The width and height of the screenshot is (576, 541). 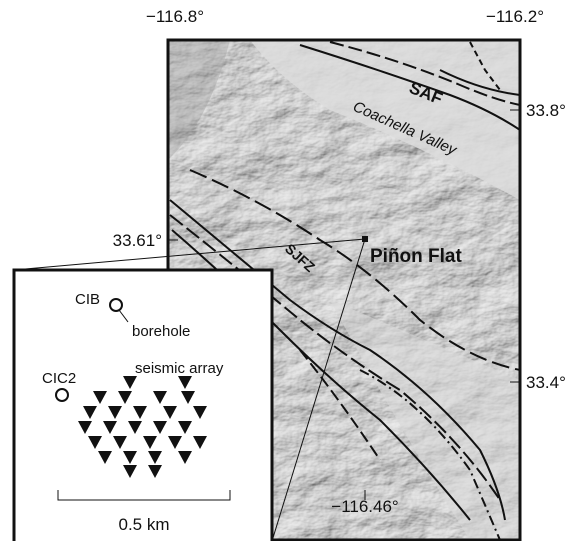 What do you see at coordinates (59, 378) in the screenshot?
I see `station-label: CIC2` at bounding box center [59, 378].